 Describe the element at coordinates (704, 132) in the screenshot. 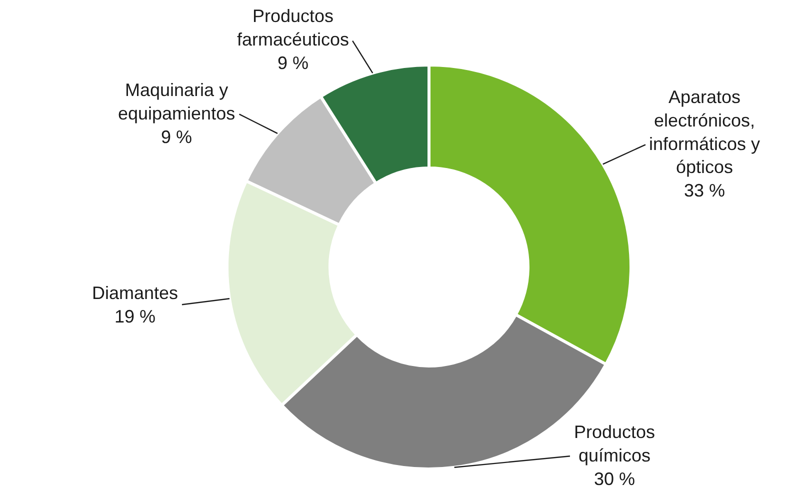

I see `slice-label: Aparatos electrónicos, informáticos y ópticos` at that location.